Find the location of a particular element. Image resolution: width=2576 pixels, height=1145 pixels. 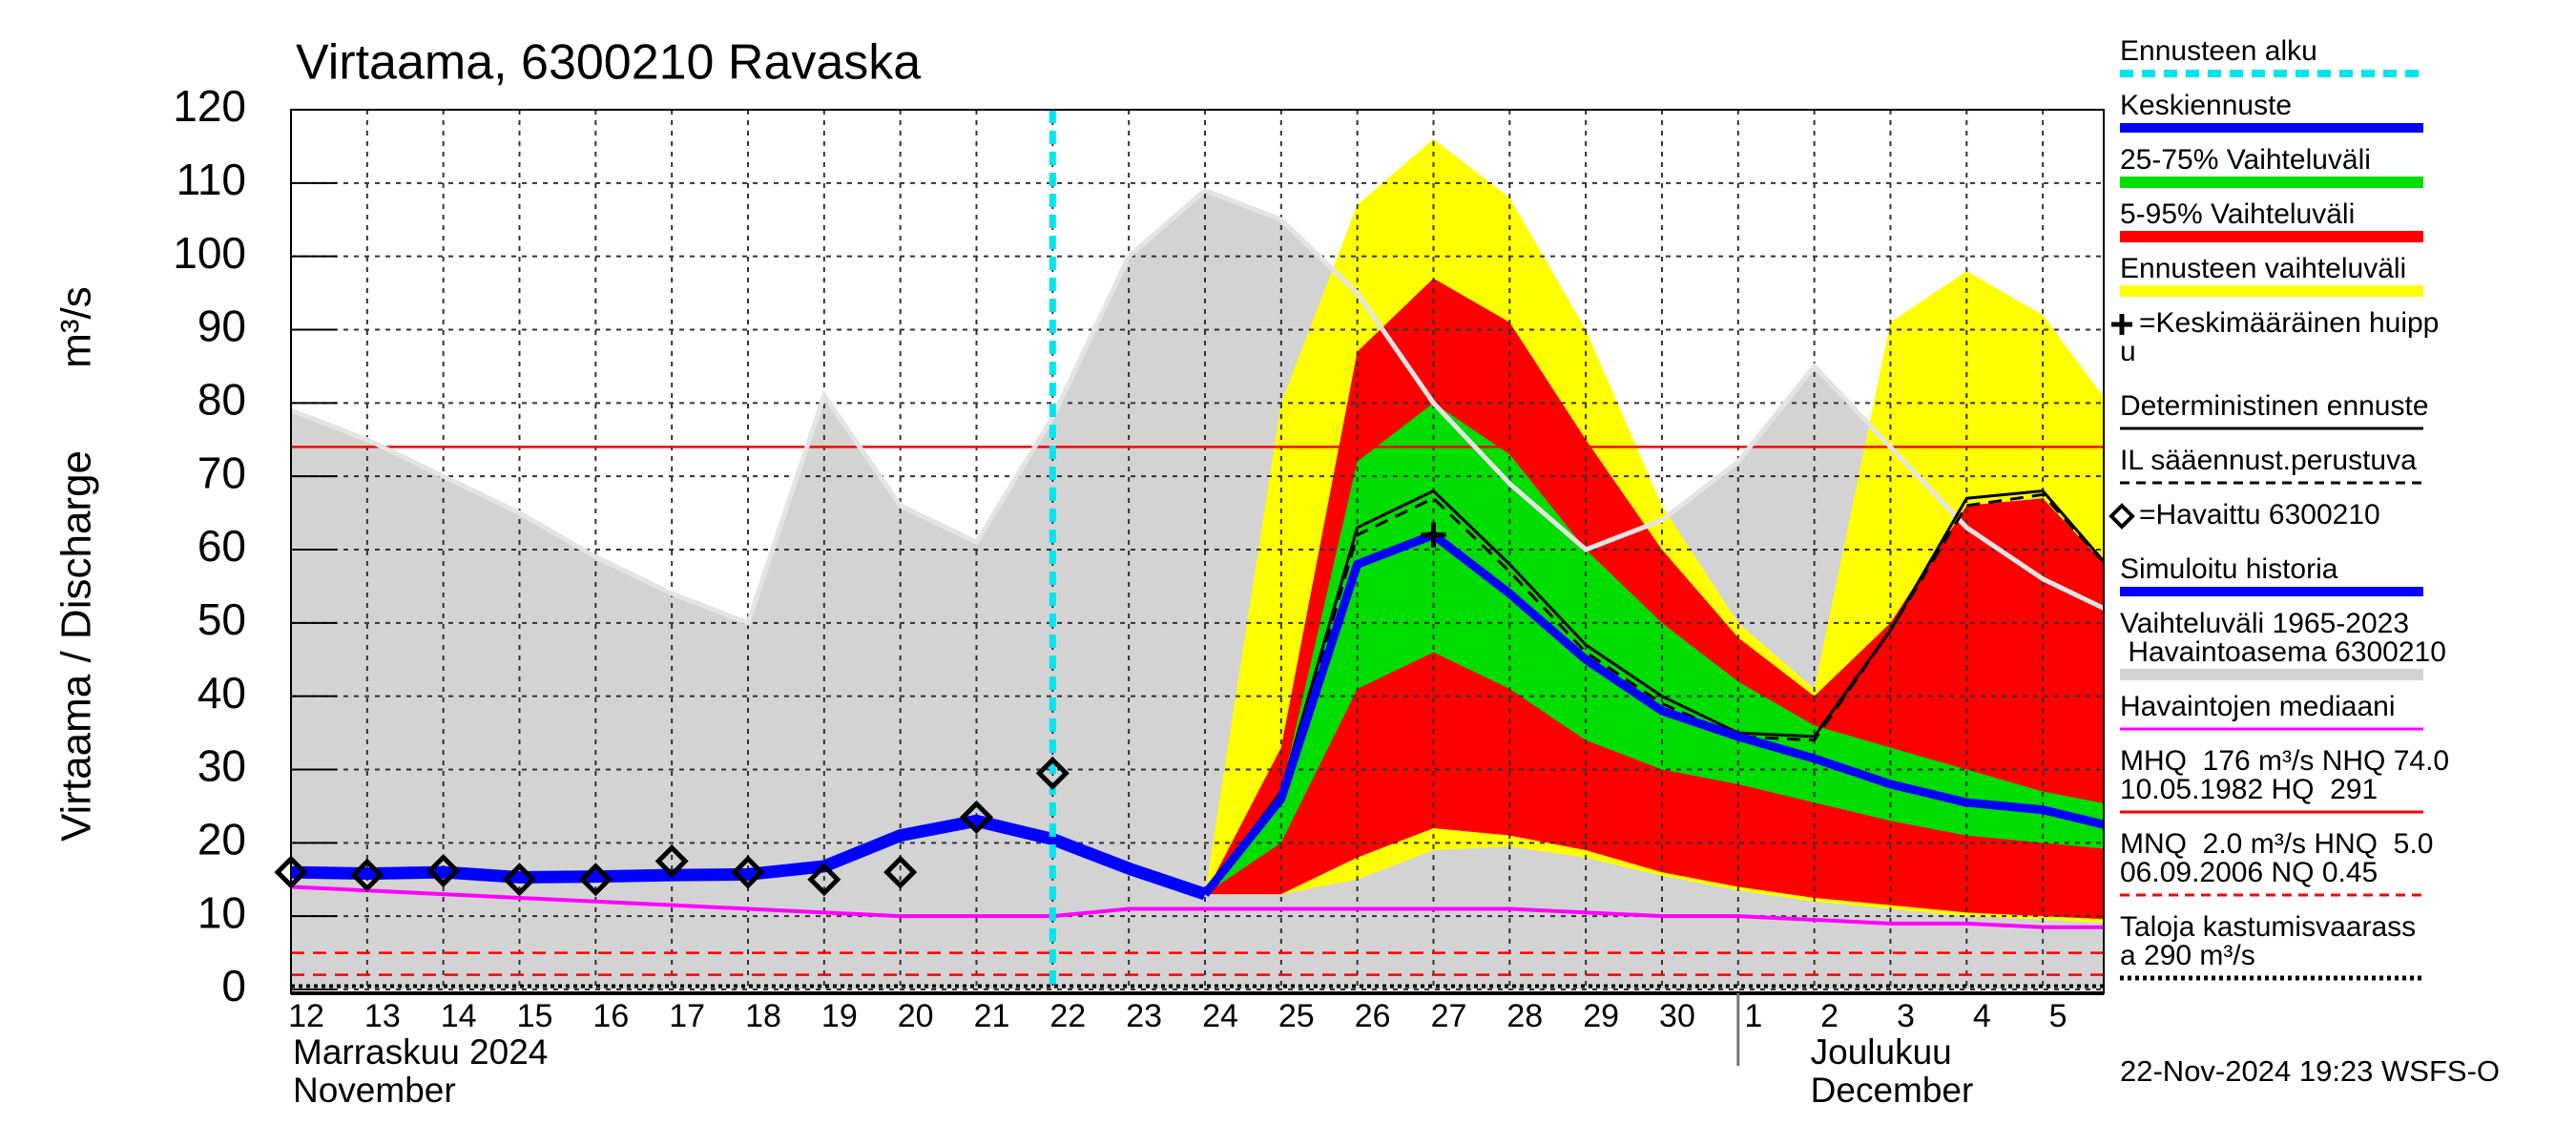

legend-label: 5-95% Vaihteluväli is located at coordinates (2237, 214).